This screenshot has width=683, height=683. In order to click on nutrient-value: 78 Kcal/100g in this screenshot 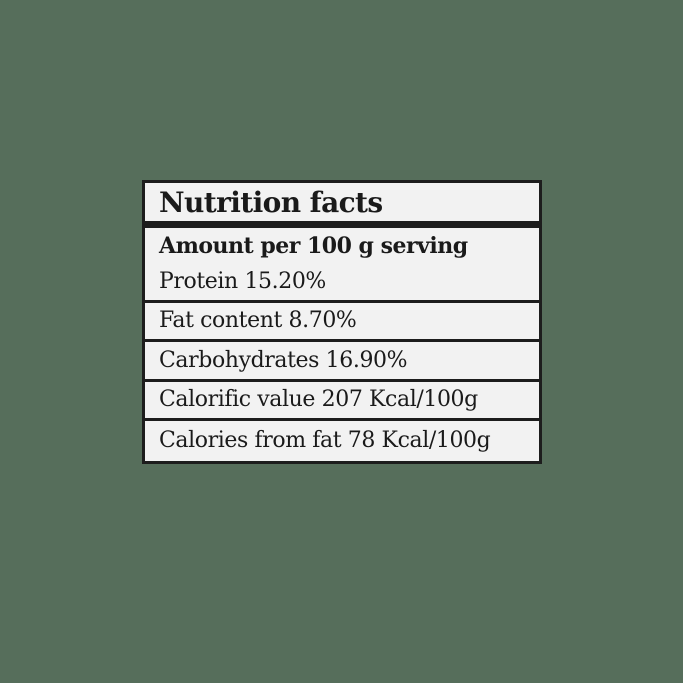, I will do `click(419, 441)`.